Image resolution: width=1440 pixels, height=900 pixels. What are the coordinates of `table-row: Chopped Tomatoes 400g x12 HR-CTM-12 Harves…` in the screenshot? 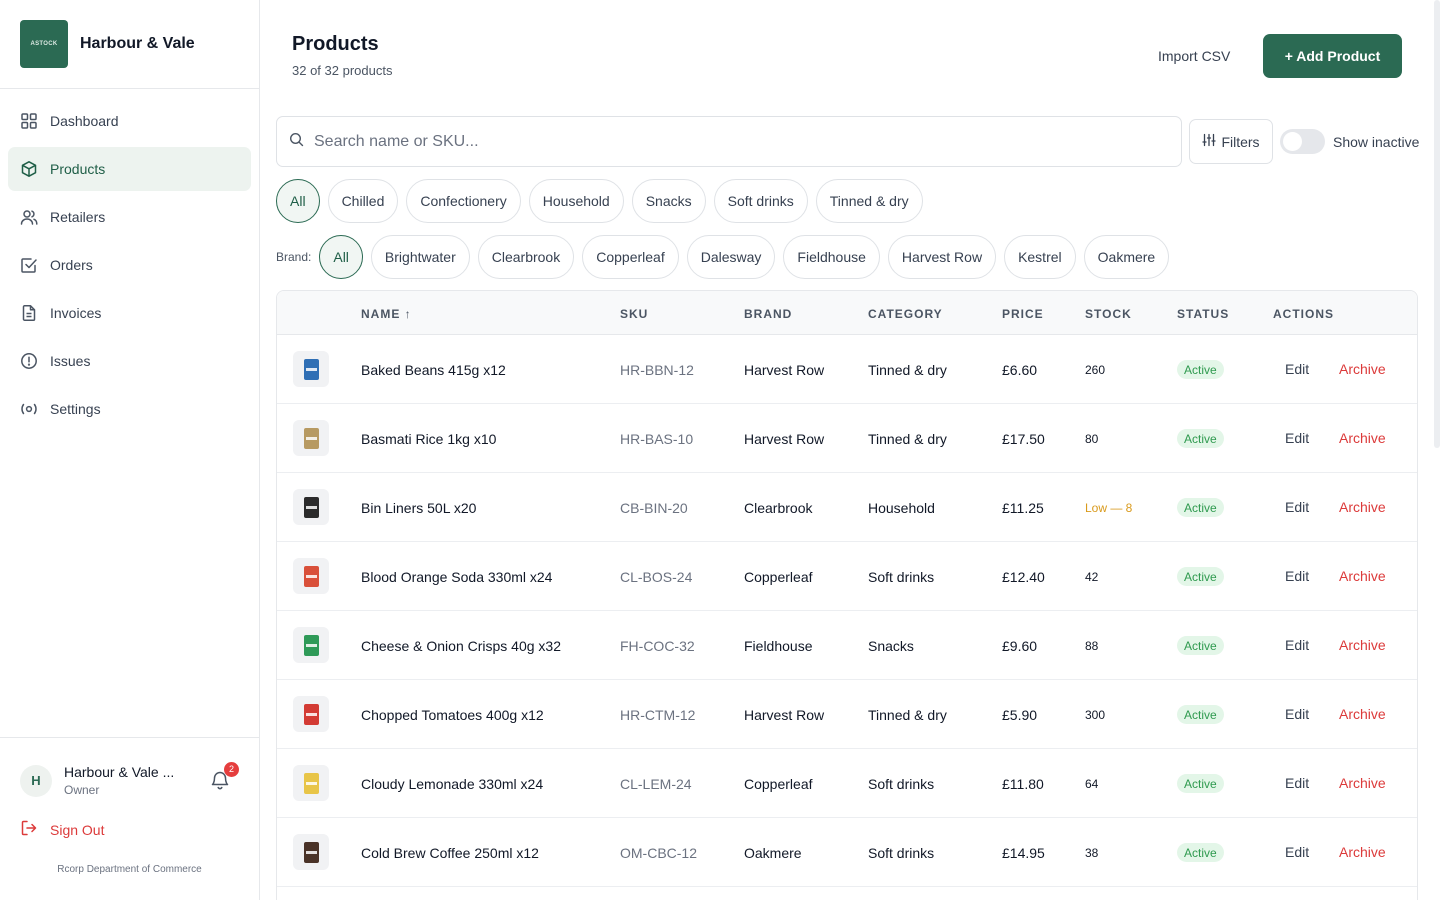 It's located at (847, 714).